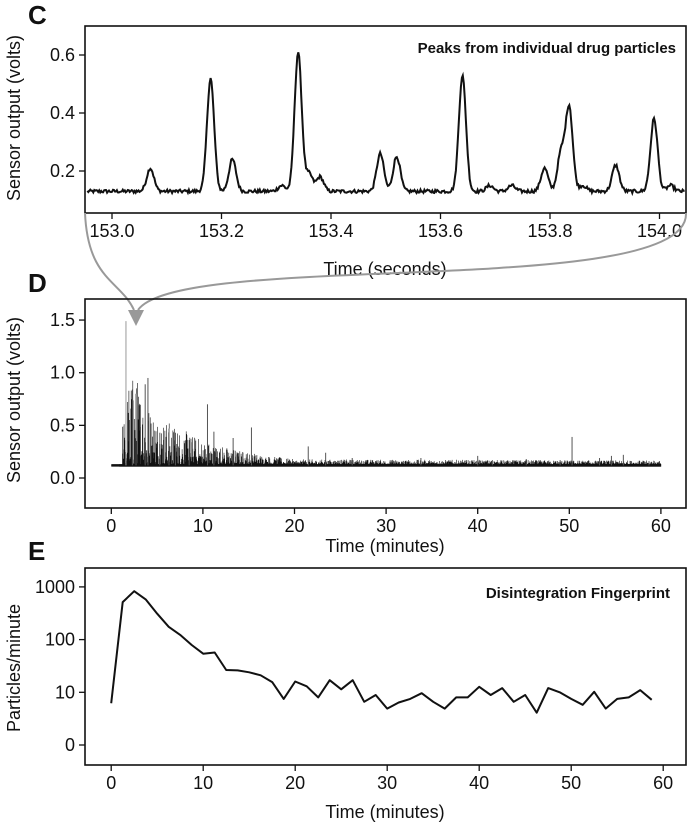 The width and height of the screenshot is (690, 830). What do you see at coordinates (295, 783) in the screenshot?
I see `panel-e-xtick-label: 20` at bounding box center [295, 783].